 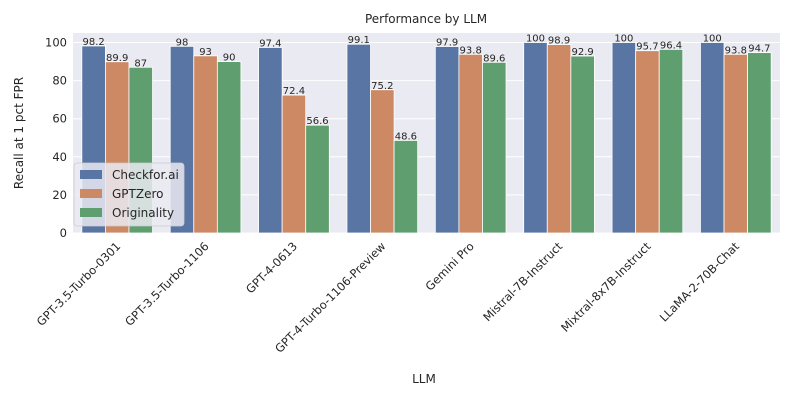 What do you see at coordinates (424, 379) in the screenshot?
I see `x-axis-label: LLM` at bounding box center [424, 379].